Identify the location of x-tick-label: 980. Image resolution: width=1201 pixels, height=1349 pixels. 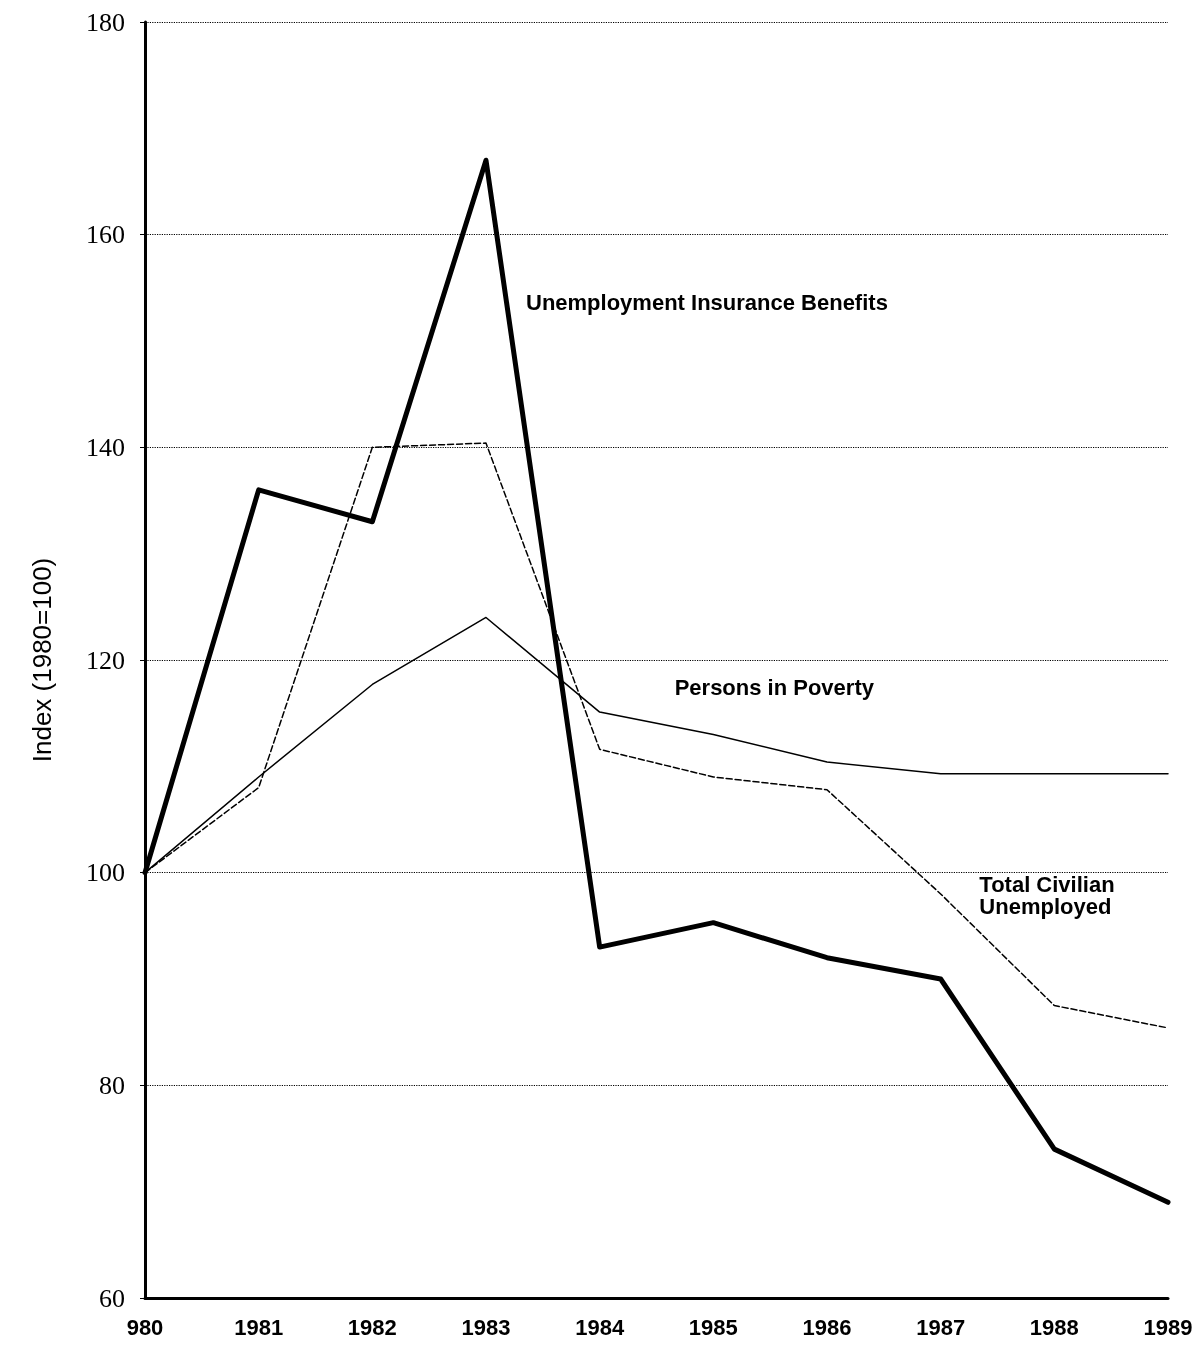
(145, 1327).